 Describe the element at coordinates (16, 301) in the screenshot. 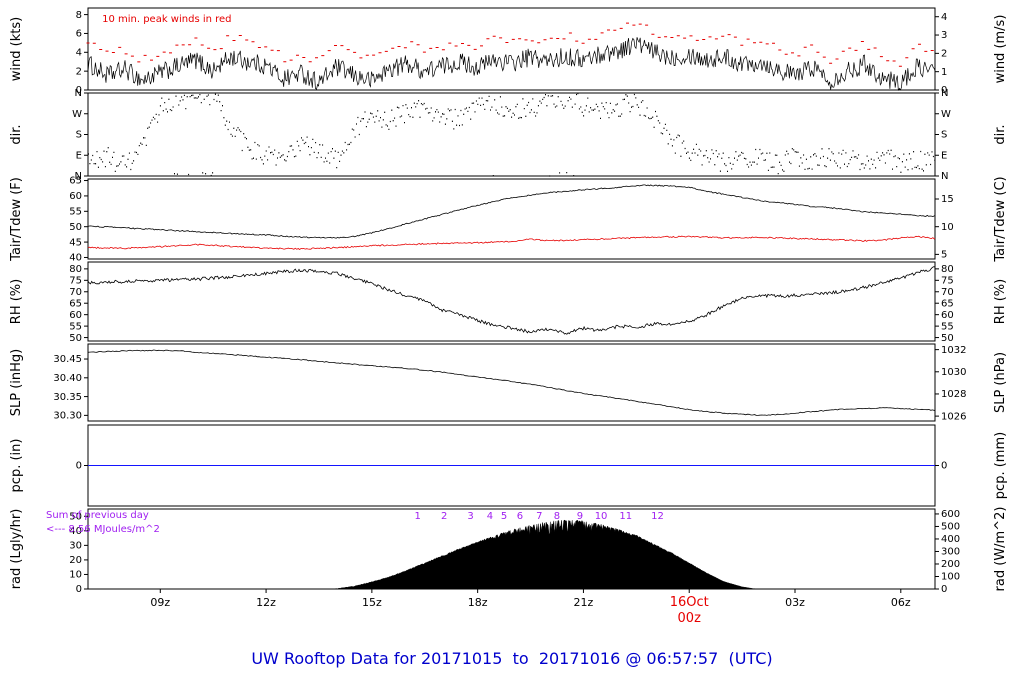

I see `axis-label-left-rh: RH (%)` at that location.